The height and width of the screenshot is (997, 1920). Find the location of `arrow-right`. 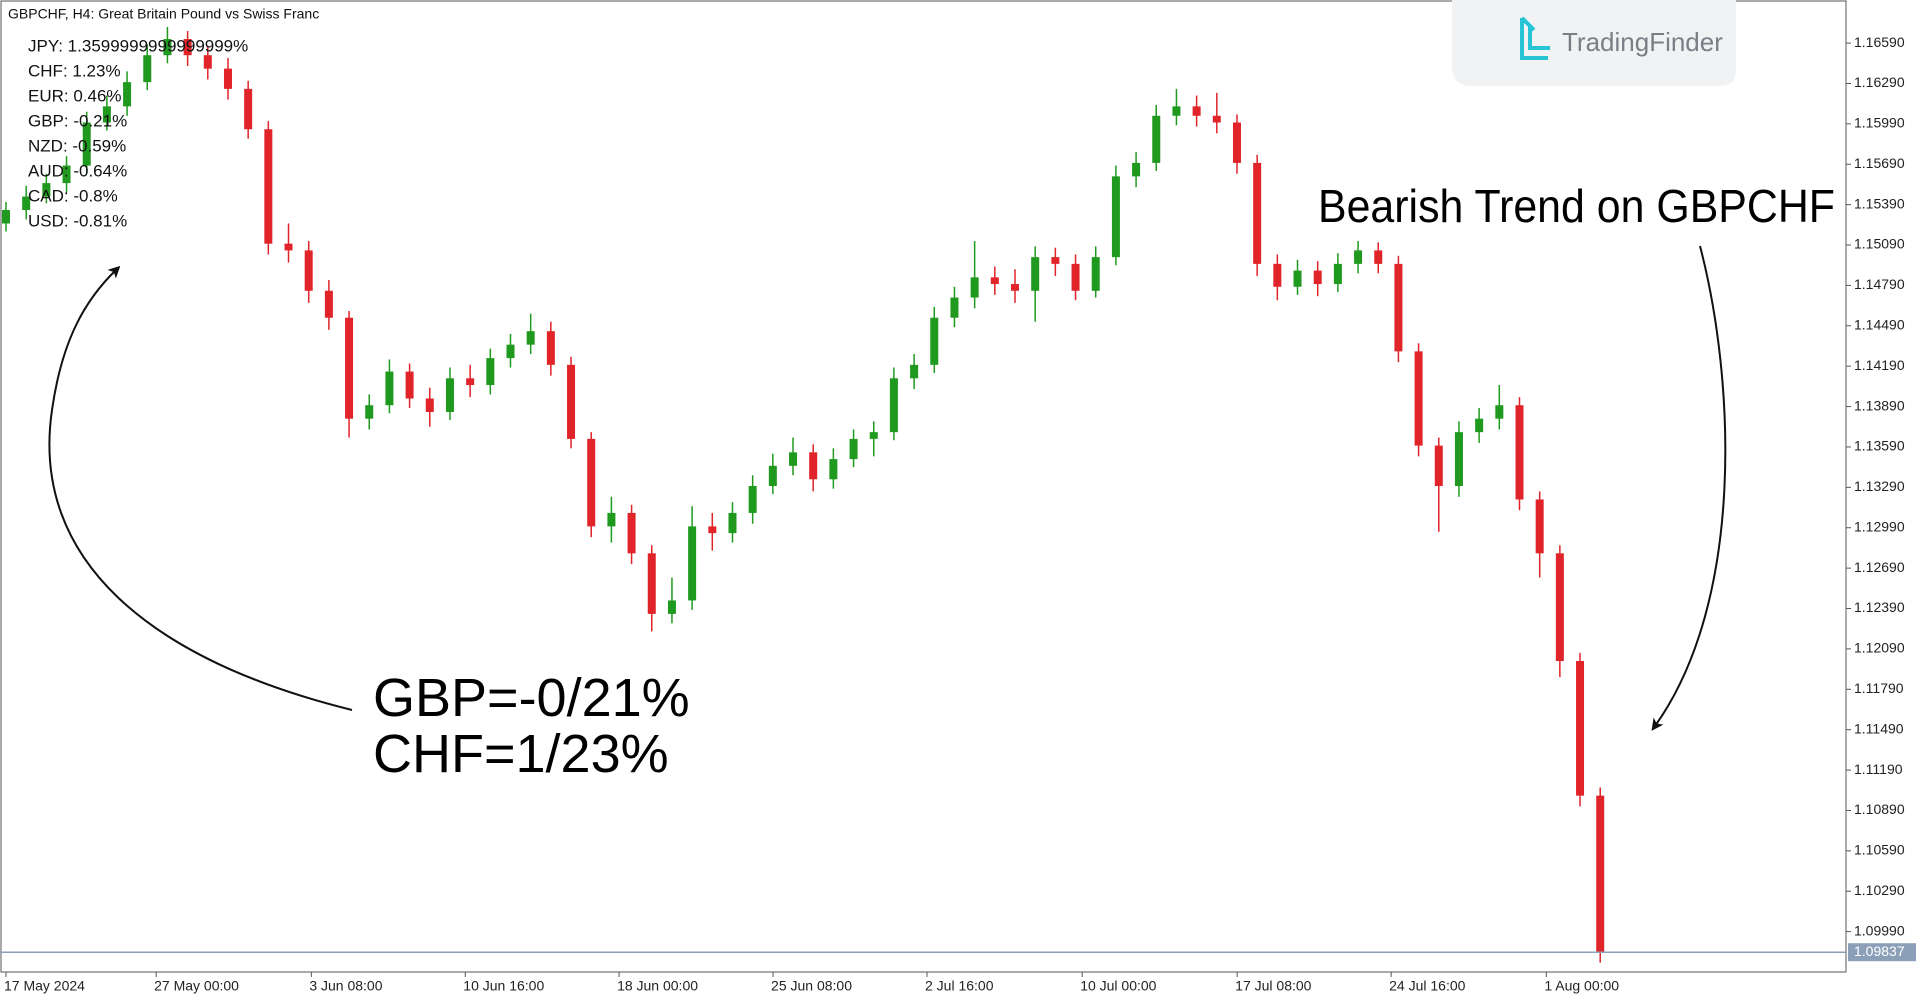

arrow-right is located at coordinates (1689, 488).